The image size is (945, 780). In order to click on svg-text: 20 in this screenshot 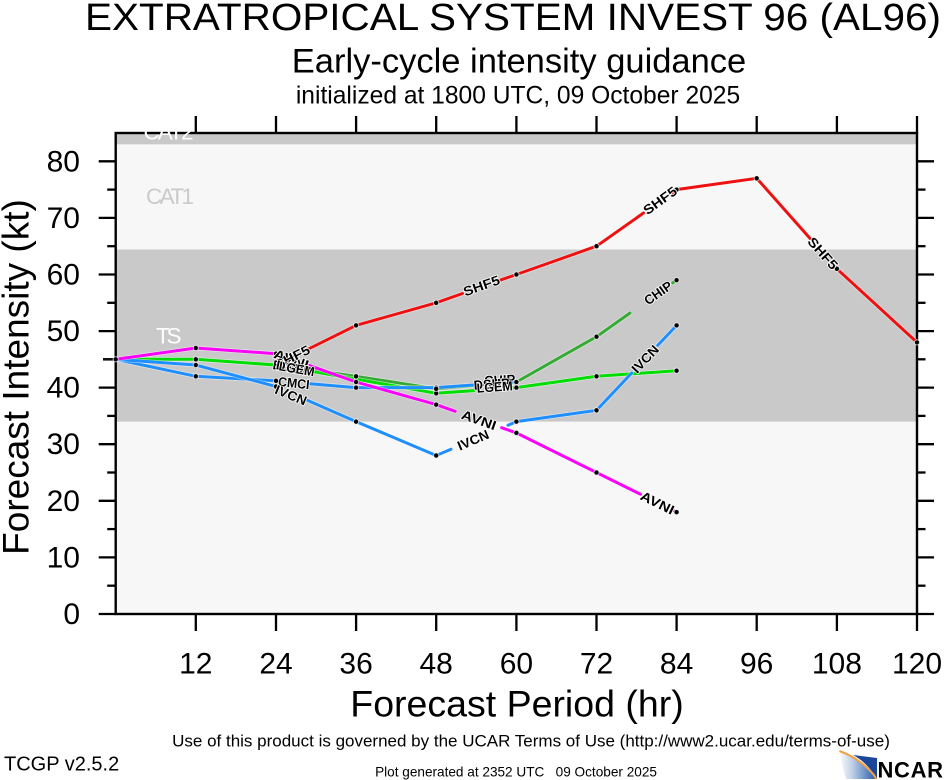, I will do `click(63, 501)`.